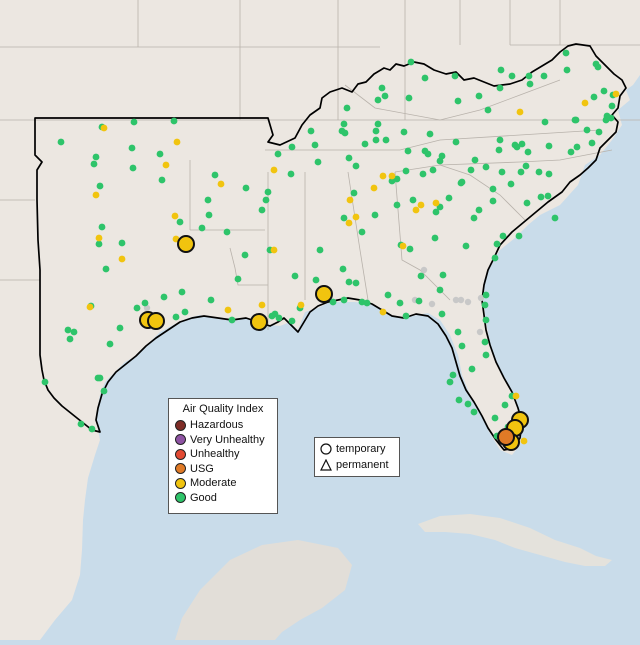 The width and height of the screenshot is (640, 645). I want to click on monitor-marker-usg-large, so click(506, 437).